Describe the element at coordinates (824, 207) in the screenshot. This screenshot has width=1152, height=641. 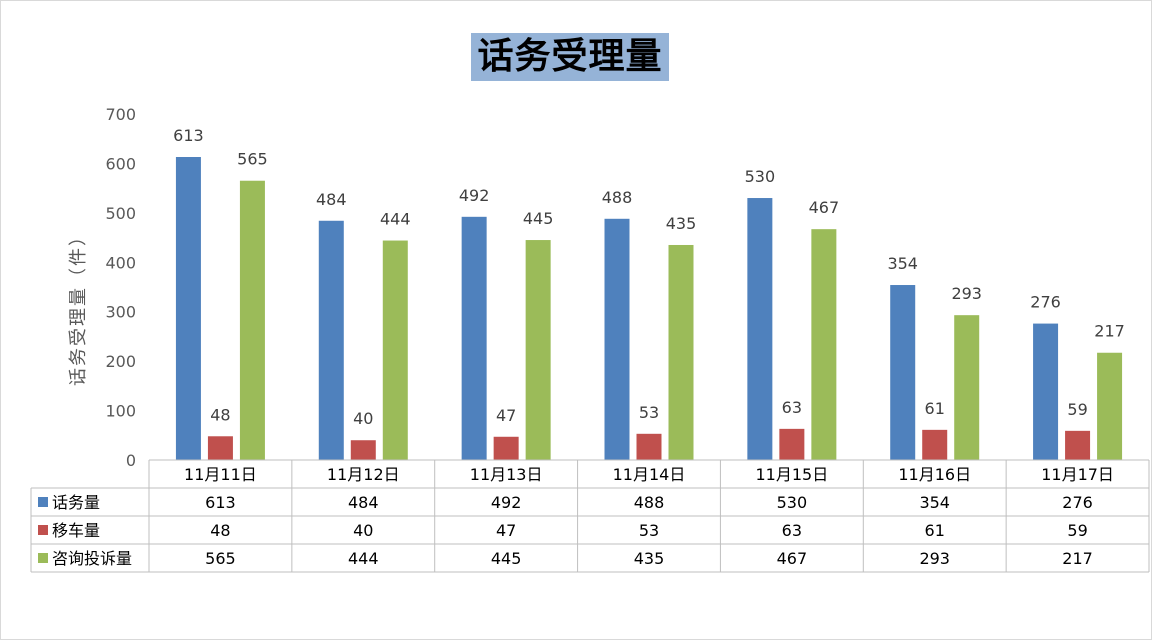
I see `data-label: 467` at that location.